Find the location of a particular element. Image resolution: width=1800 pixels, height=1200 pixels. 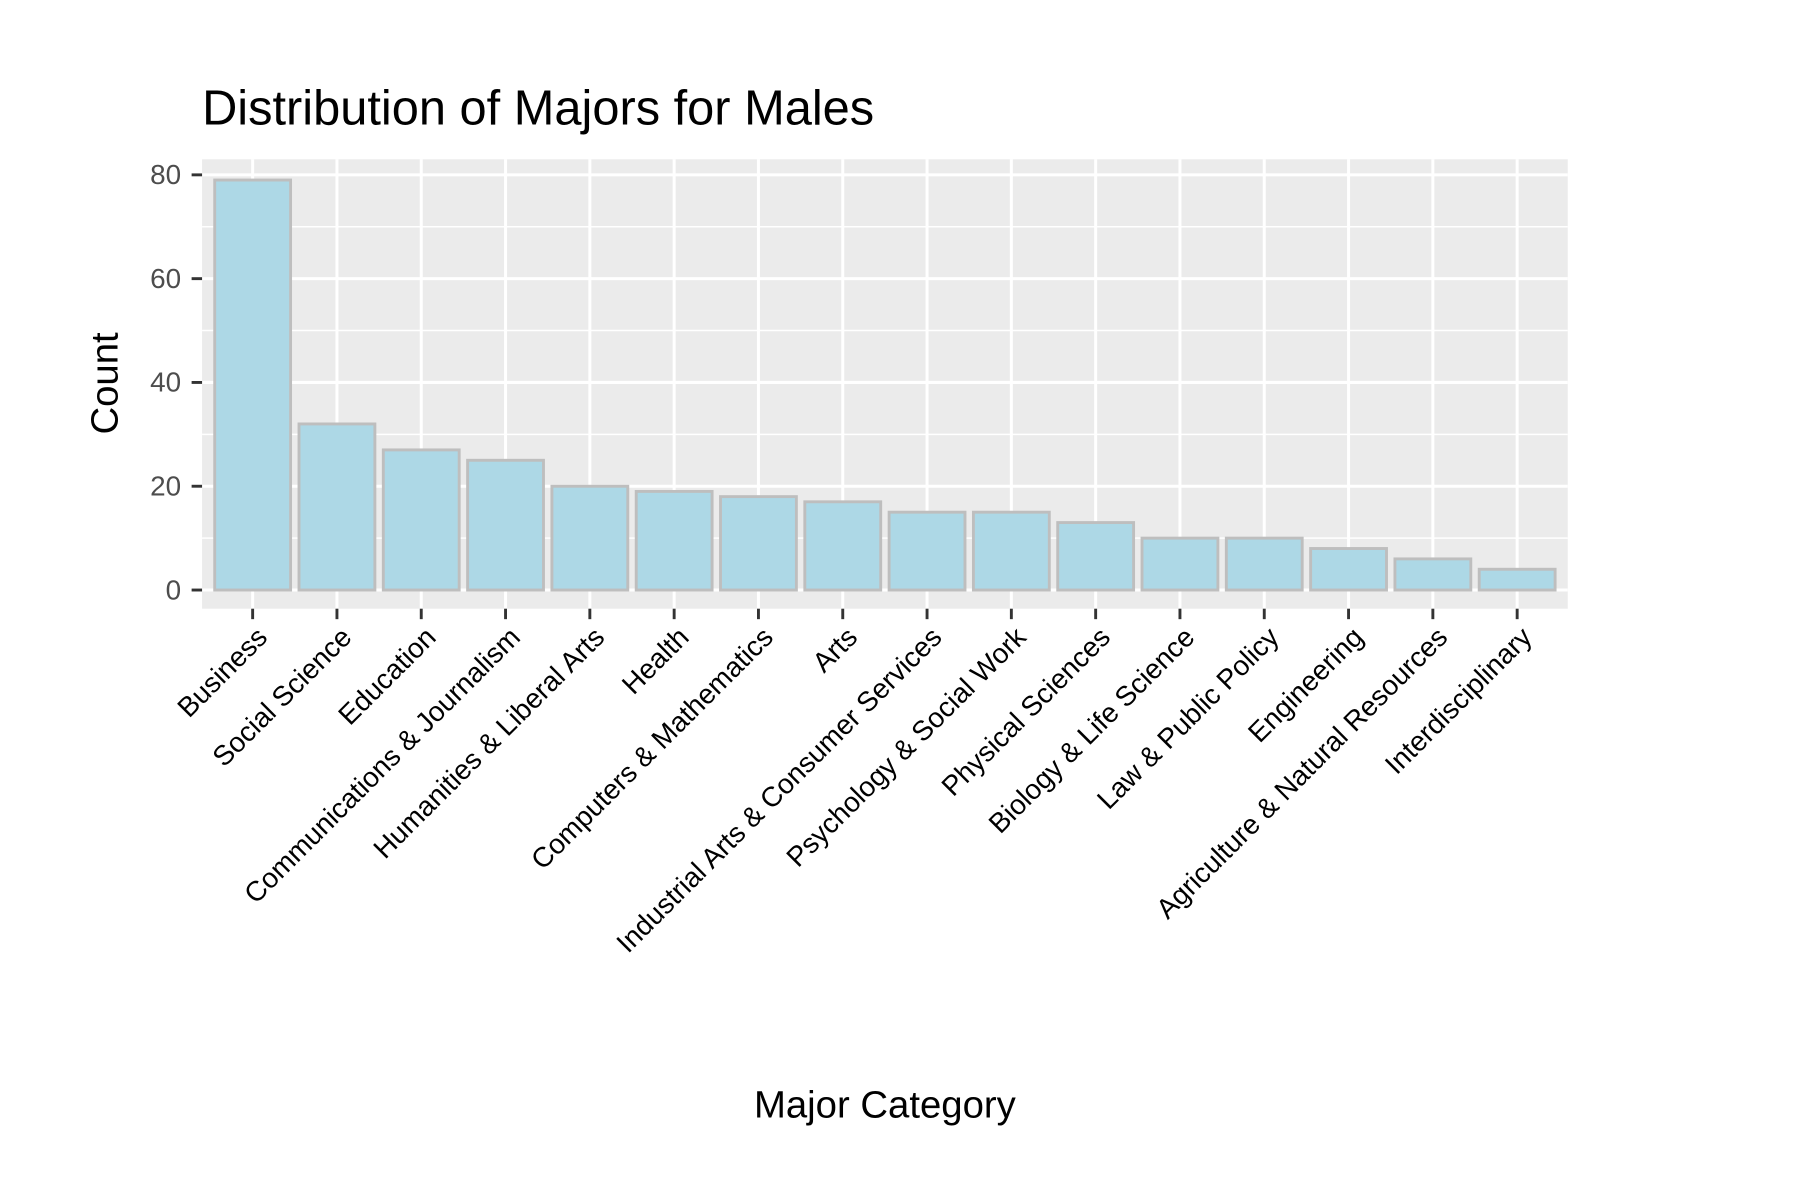

bar-humanities-liberal-arts is located at coordinates (590, 538).